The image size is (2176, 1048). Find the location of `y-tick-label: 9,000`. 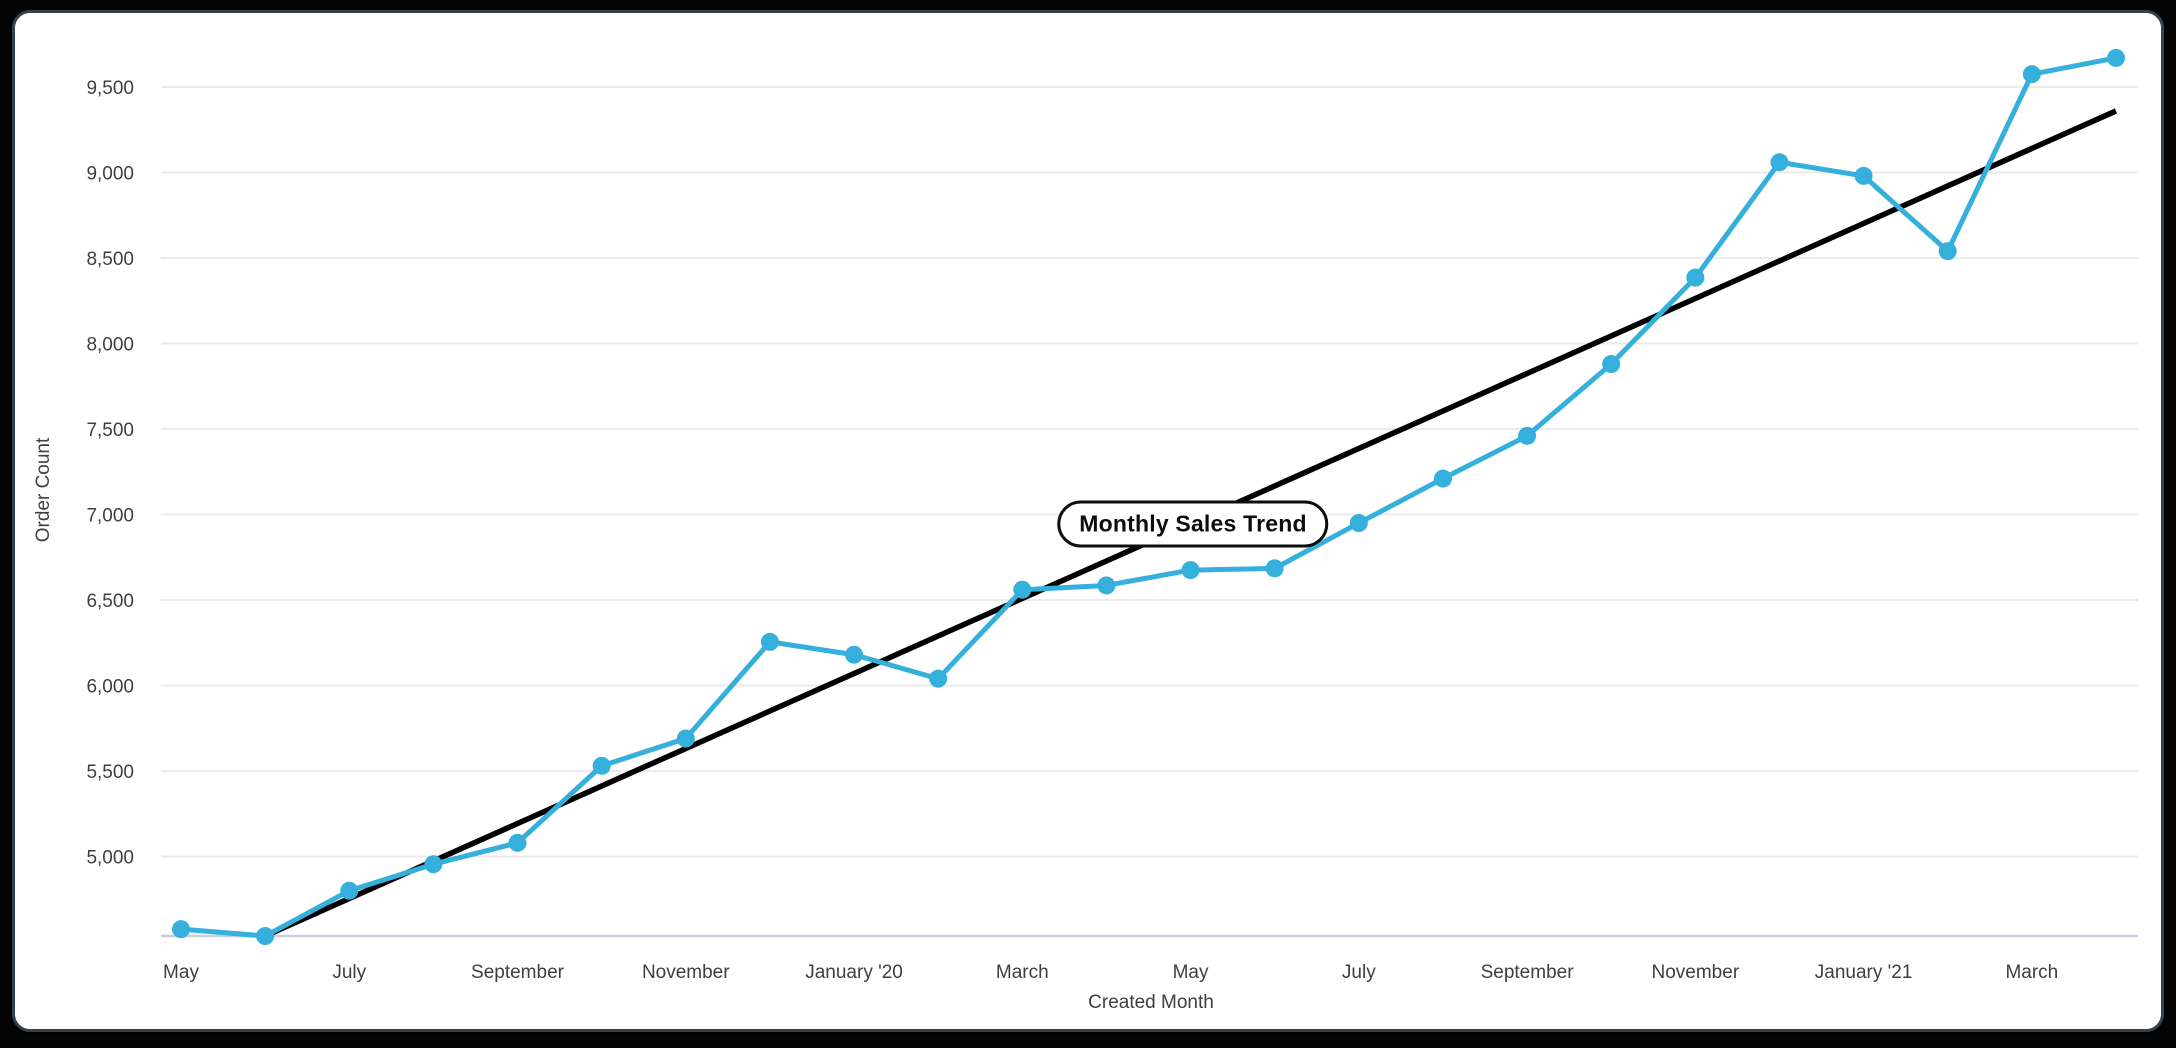

y-tick-label: 9,000 is located at coordinates (110, 174).